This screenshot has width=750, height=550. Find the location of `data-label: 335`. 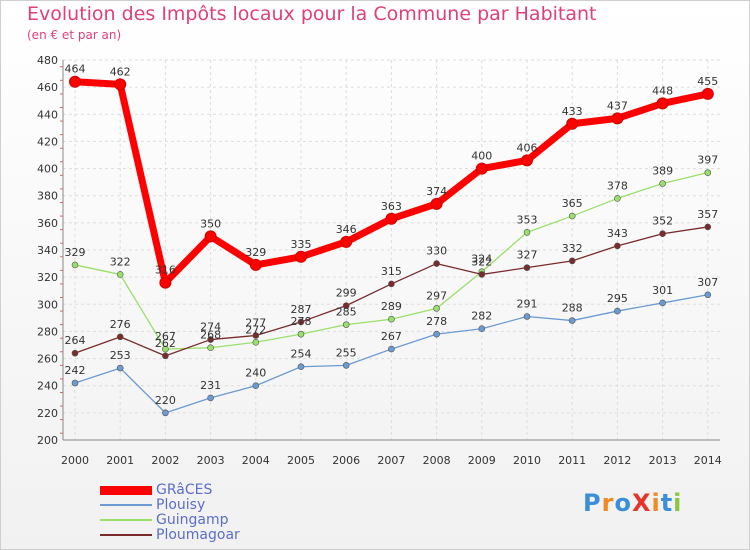

data-label: 335 is located at coordinates (301, 244).